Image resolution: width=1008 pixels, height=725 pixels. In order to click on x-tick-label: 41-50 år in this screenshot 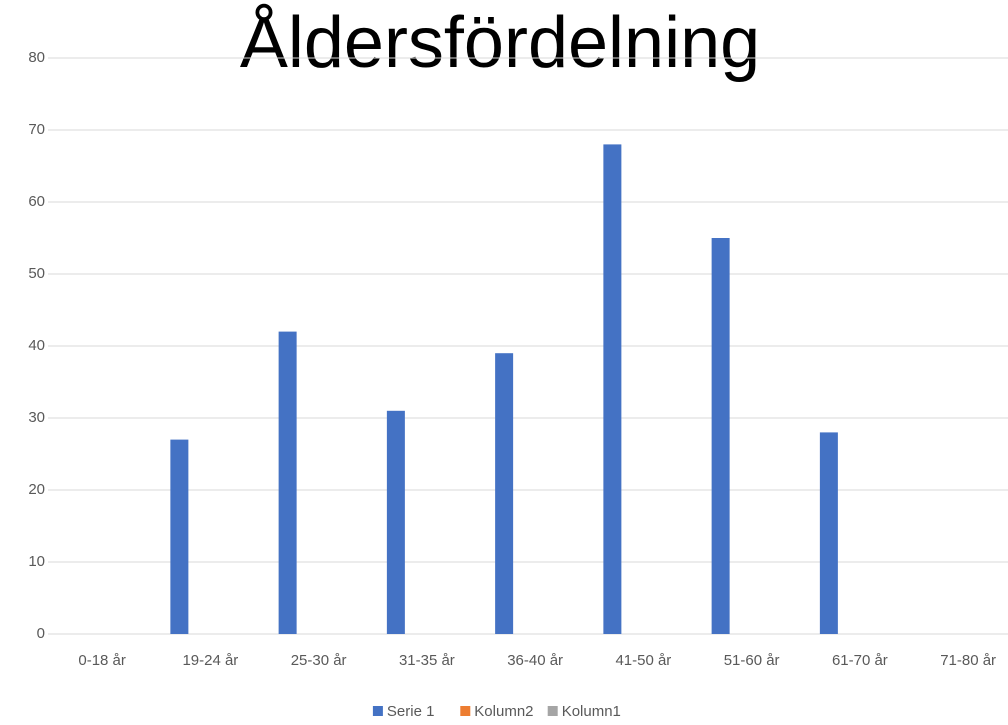, I will do `click(643, 660)`.